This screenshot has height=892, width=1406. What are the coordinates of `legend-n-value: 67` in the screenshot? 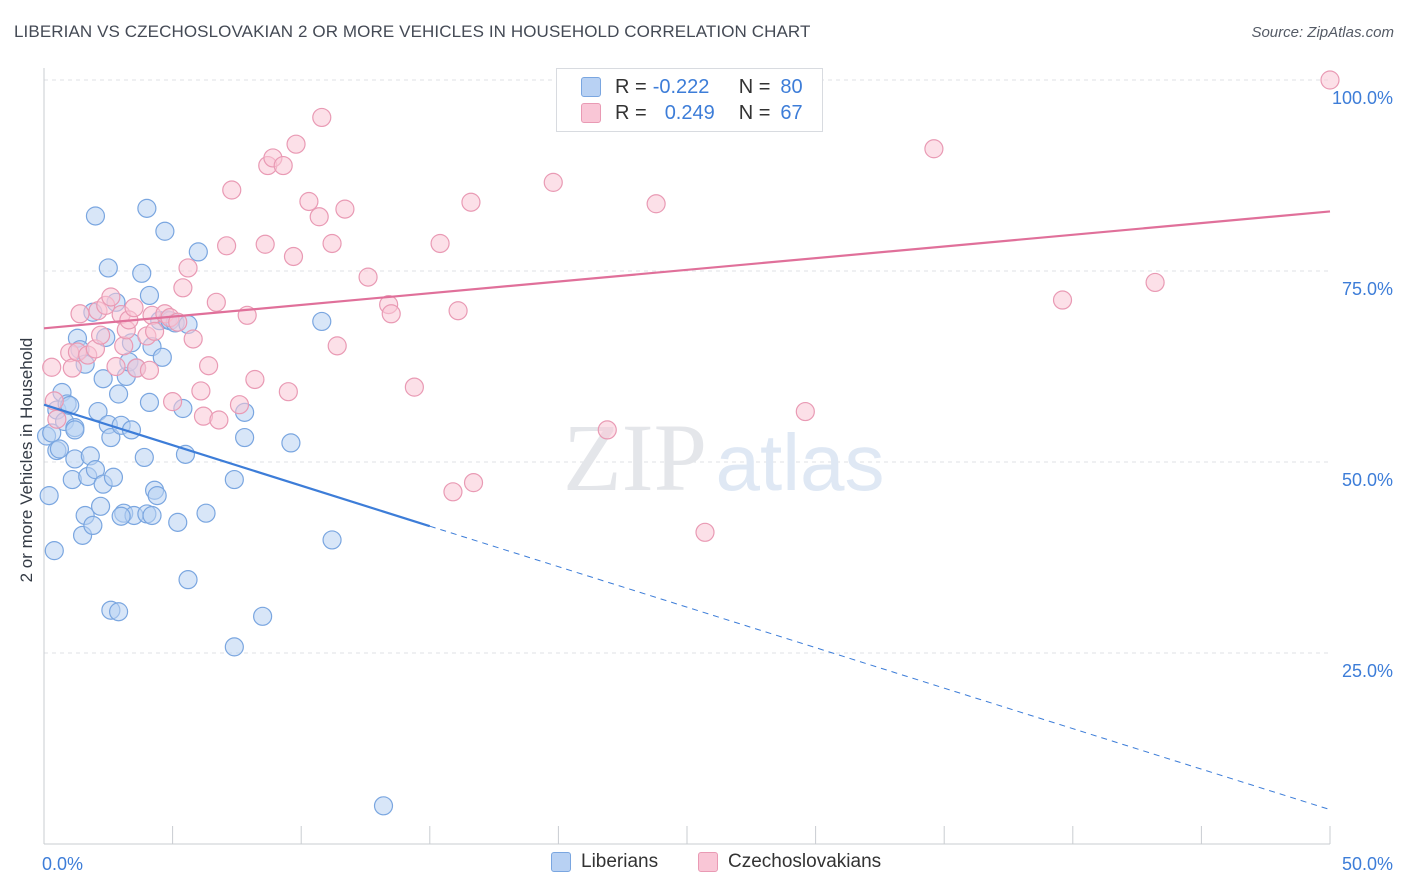 It's located at (791, 112).